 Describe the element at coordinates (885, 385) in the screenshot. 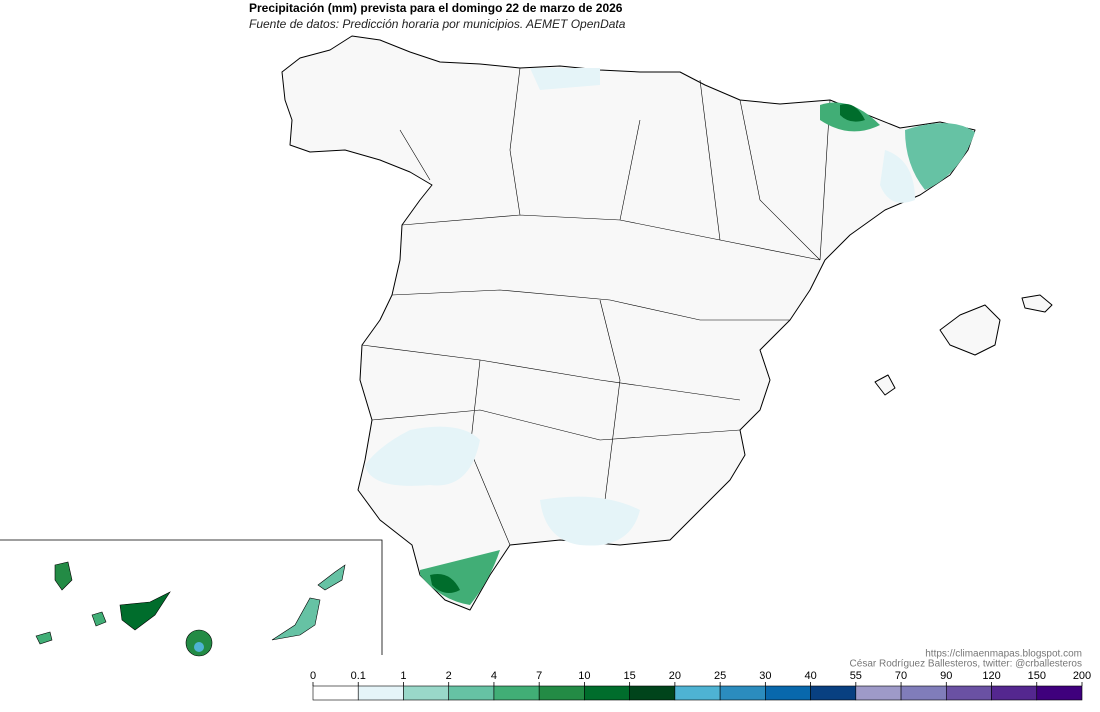

I see `ibiza` at that location.